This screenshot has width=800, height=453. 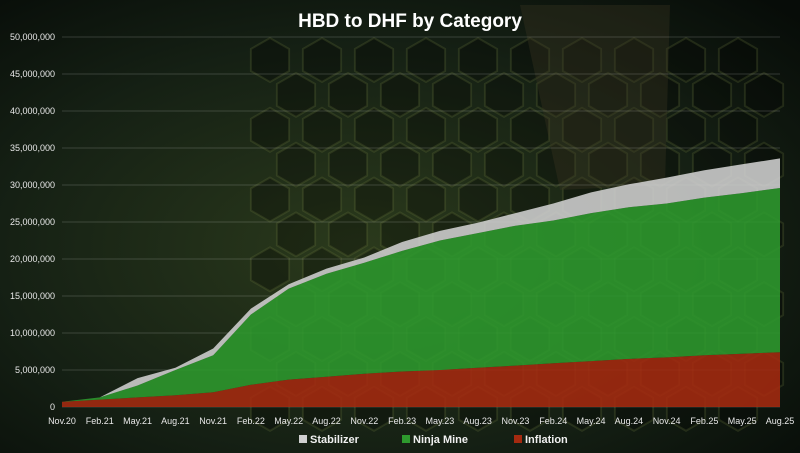 What do you see at coordinates (516, 421) in the screenshot?
I see `x-tick-label: Nov.23` at bounding box center [516, 421].